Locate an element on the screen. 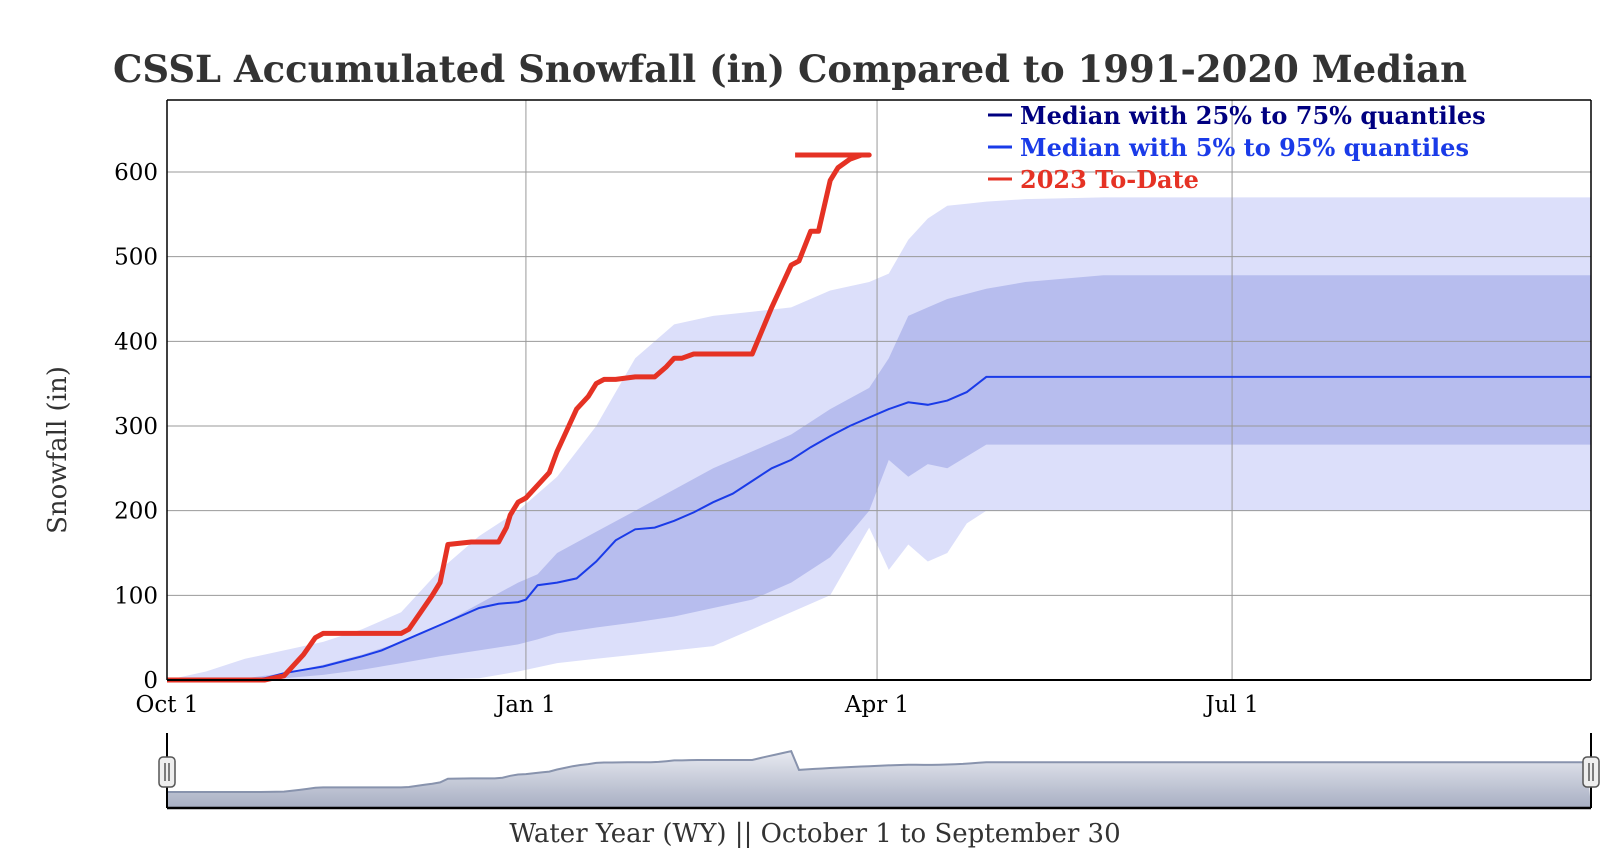 The height and width of the screenshot is (850, 1606). navigator-right-handle is located at coordinates (1591, 772).